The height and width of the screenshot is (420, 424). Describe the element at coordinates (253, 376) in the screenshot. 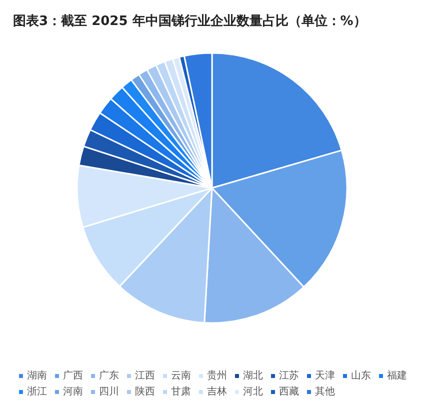

I see `legend-label: 湖北` at that location.